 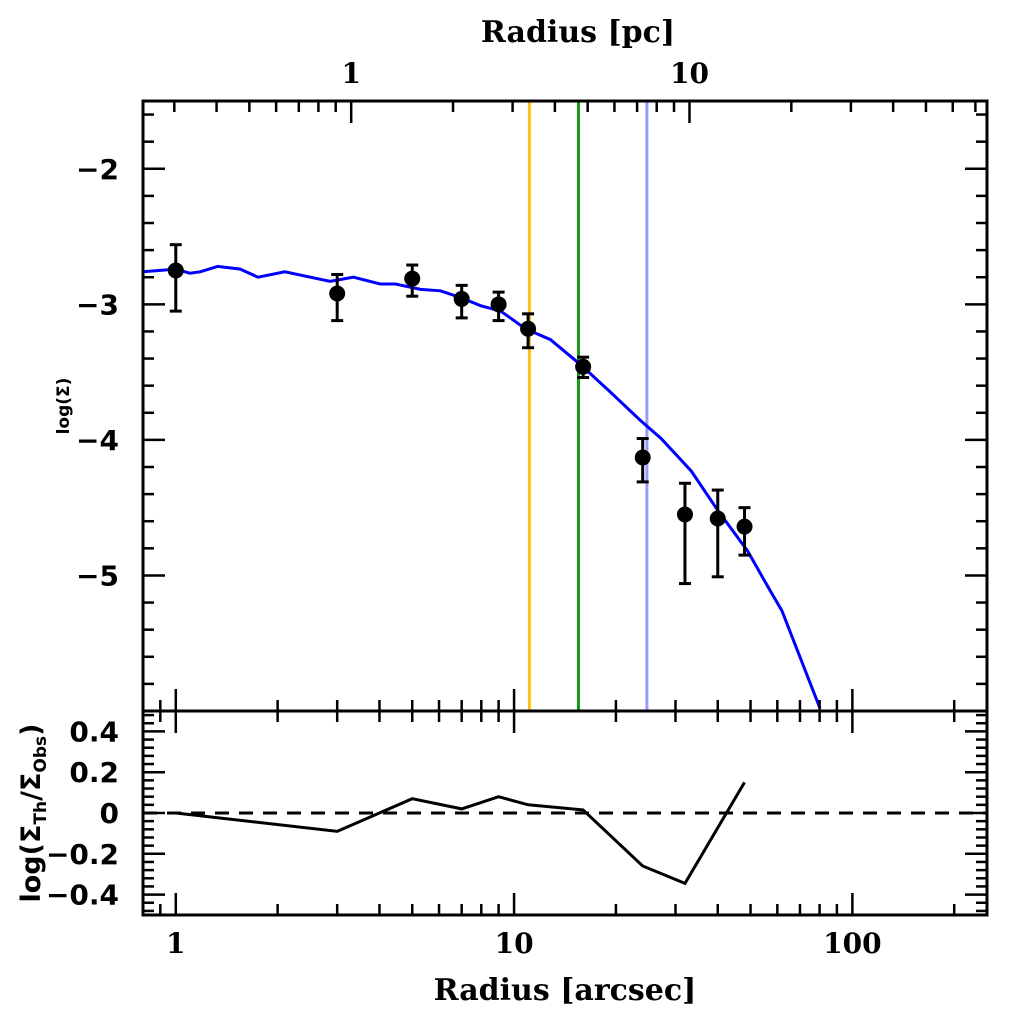 I want to click on lower-y-axis-title: log(ΣTh/ΣObs), so click(x=33, y=812).